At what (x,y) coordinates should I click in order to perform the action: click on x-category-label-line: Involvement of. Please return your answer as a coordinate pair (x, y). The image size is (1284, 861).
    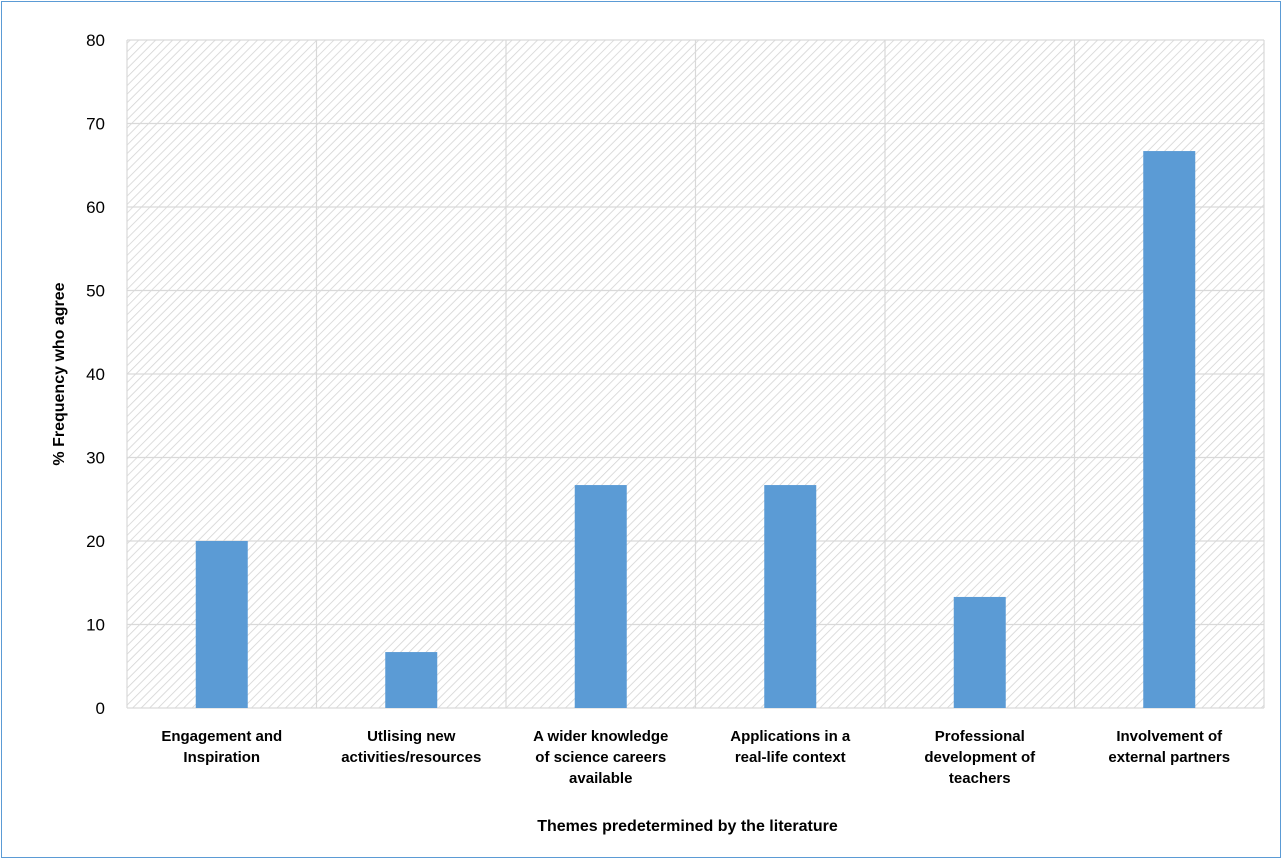
    Looking at the image, I should click on (1169, 736).